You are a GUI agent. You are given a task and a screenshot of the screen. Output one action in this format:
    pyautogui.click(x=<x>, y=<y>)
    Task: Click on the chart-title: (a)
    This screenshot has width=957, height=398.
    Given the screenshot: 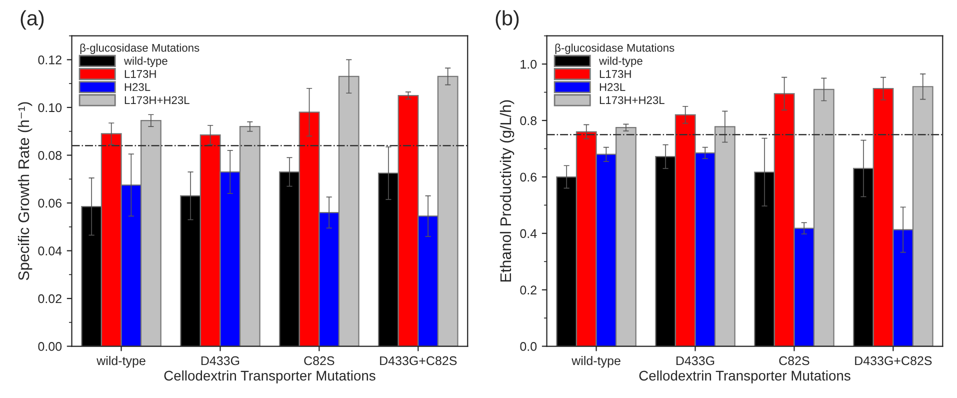 What is the action you would take?
    pyautogui.click(x=32, y=20)
    